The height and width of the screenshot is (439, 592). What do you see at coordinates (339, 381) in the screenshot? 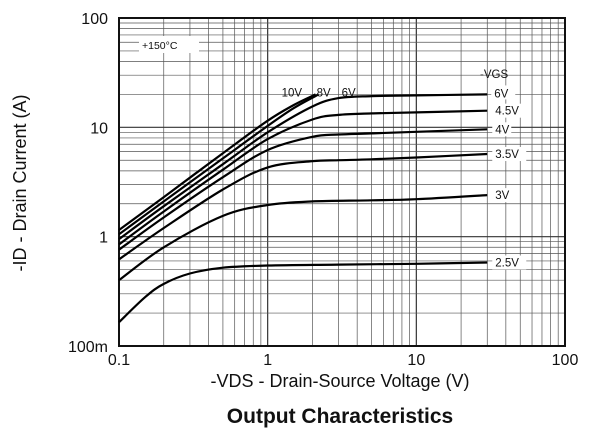
I see `x-axis-label: -VDS - Drain-Source Voltage (V)` at bounding box center [339, 381].